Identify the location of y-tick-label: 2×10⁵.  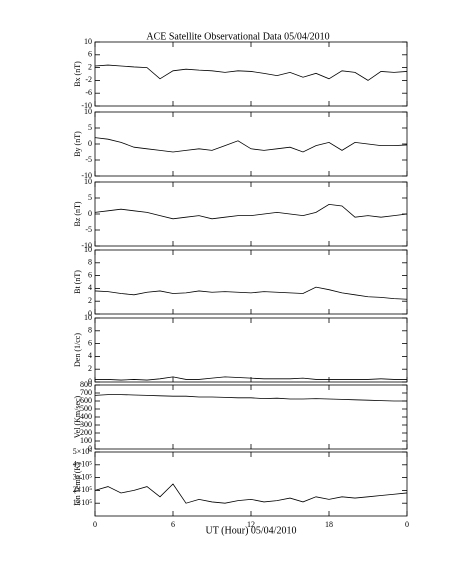
(83, 489).